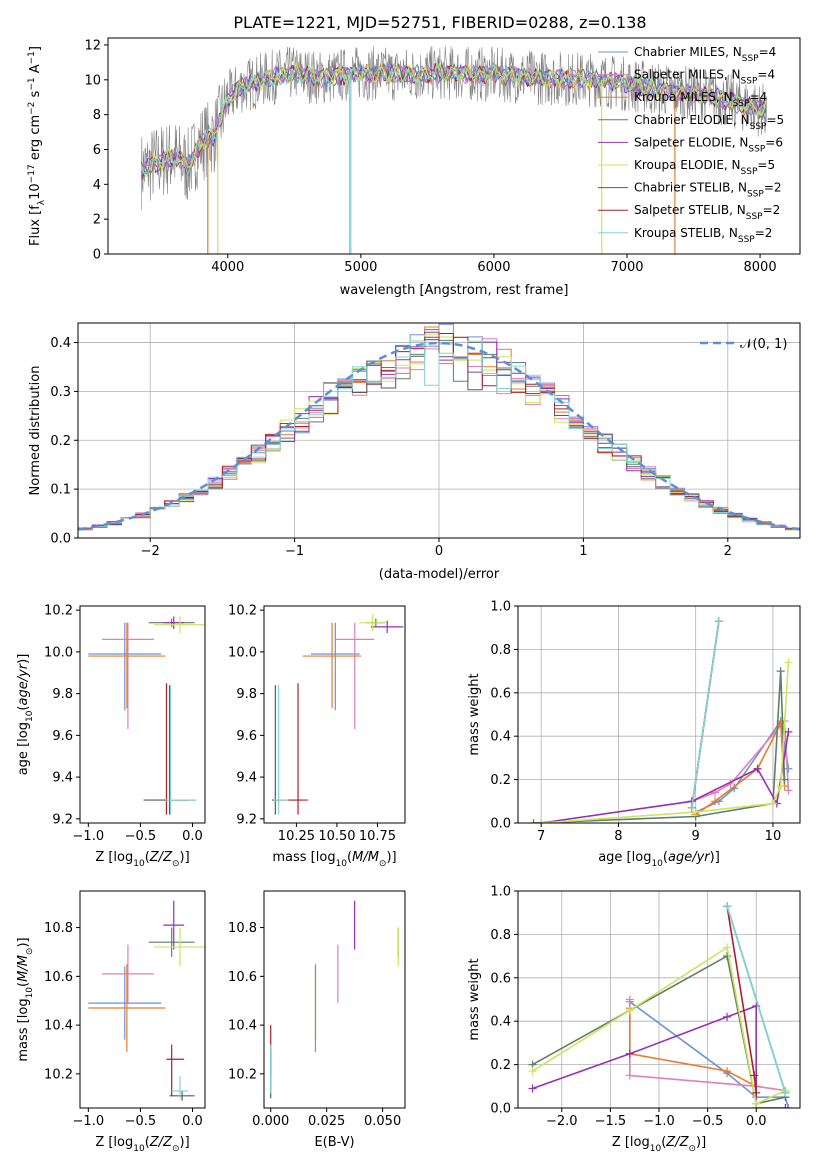 The height and width of the screenshot is (1170, 819). Describe the element at coordinates (763, 344) in the screenshot. I see `legend-entry: 𝒩(0, 1)` at that location.